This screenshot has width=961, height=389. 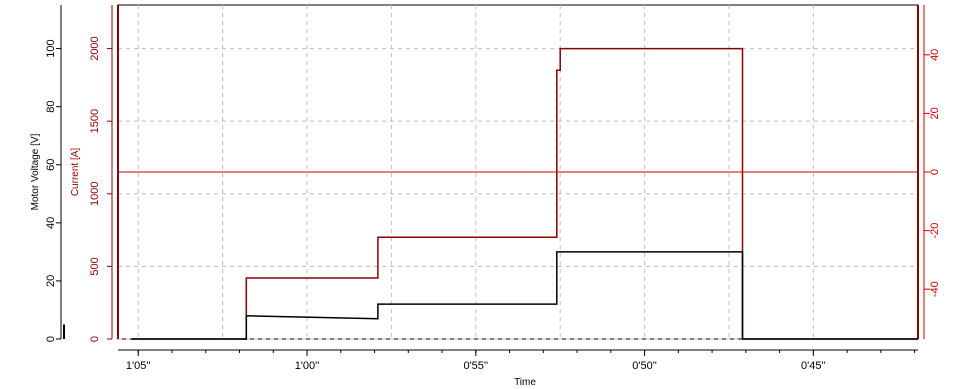 What do you see at coordinates (95, 48) in the screenshot?
I see `current-tick-label: 2000` at bounding box center [95, 48].